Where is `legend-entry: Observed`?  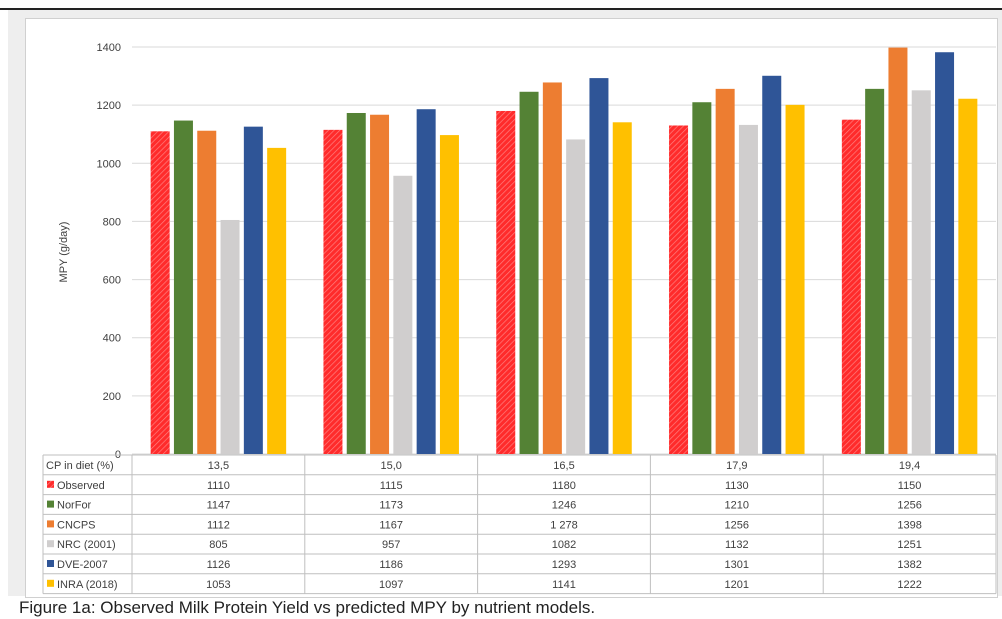
legend-entry: Observed is located at coordinates (81, 486).